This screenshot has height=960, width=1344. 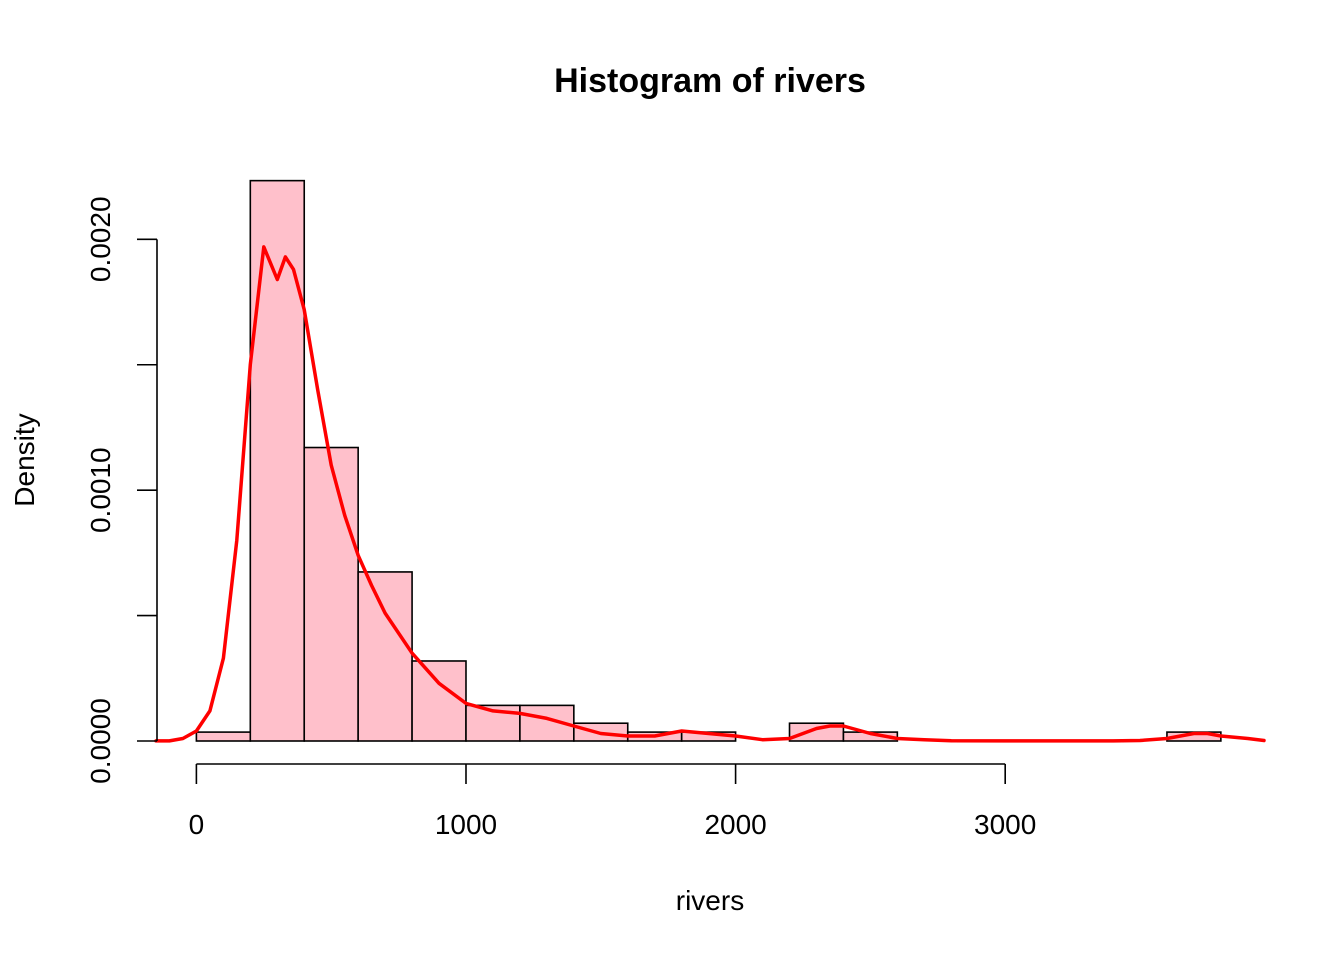 What do you see at coordinates (612, 801) in the screenshot?
I see `x-axis: 0 1000 2000 3000` at bounding box center [612, 801].